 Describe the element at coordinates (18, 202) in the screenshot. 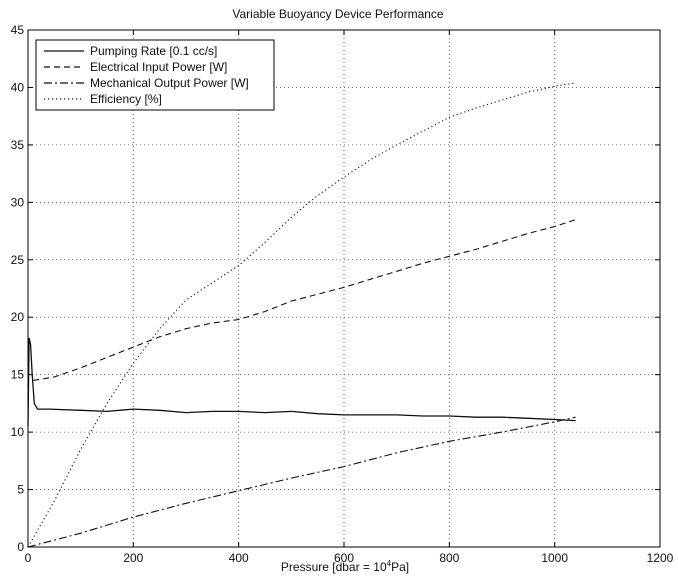

I see `y-tick-label: 30` at that location.